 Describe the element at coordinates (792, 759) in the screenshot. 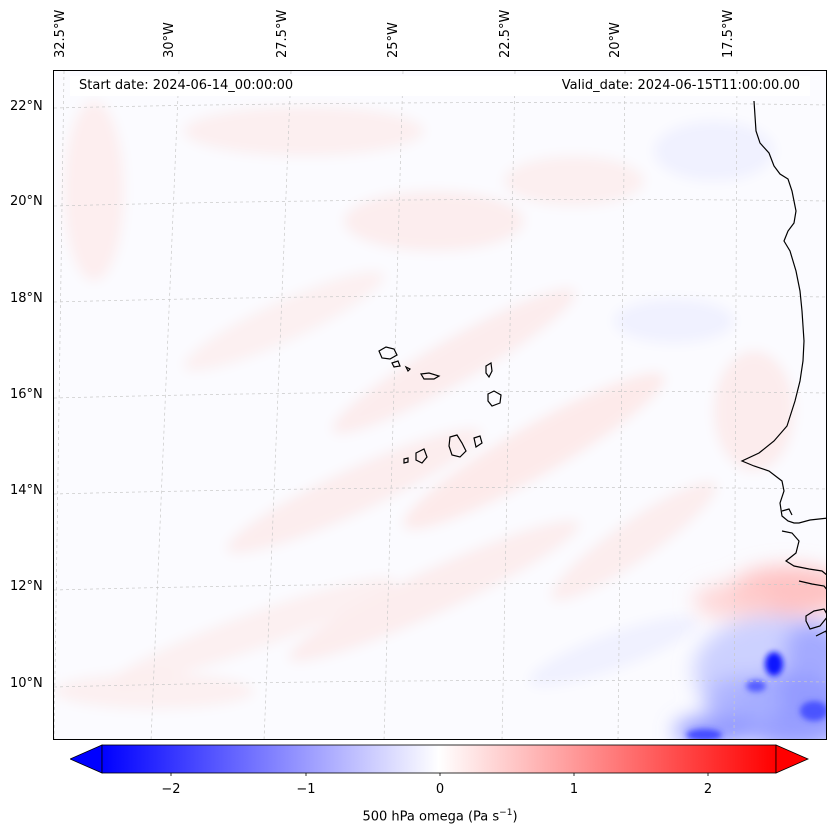

I see `colorbar-extend-max` at that location.